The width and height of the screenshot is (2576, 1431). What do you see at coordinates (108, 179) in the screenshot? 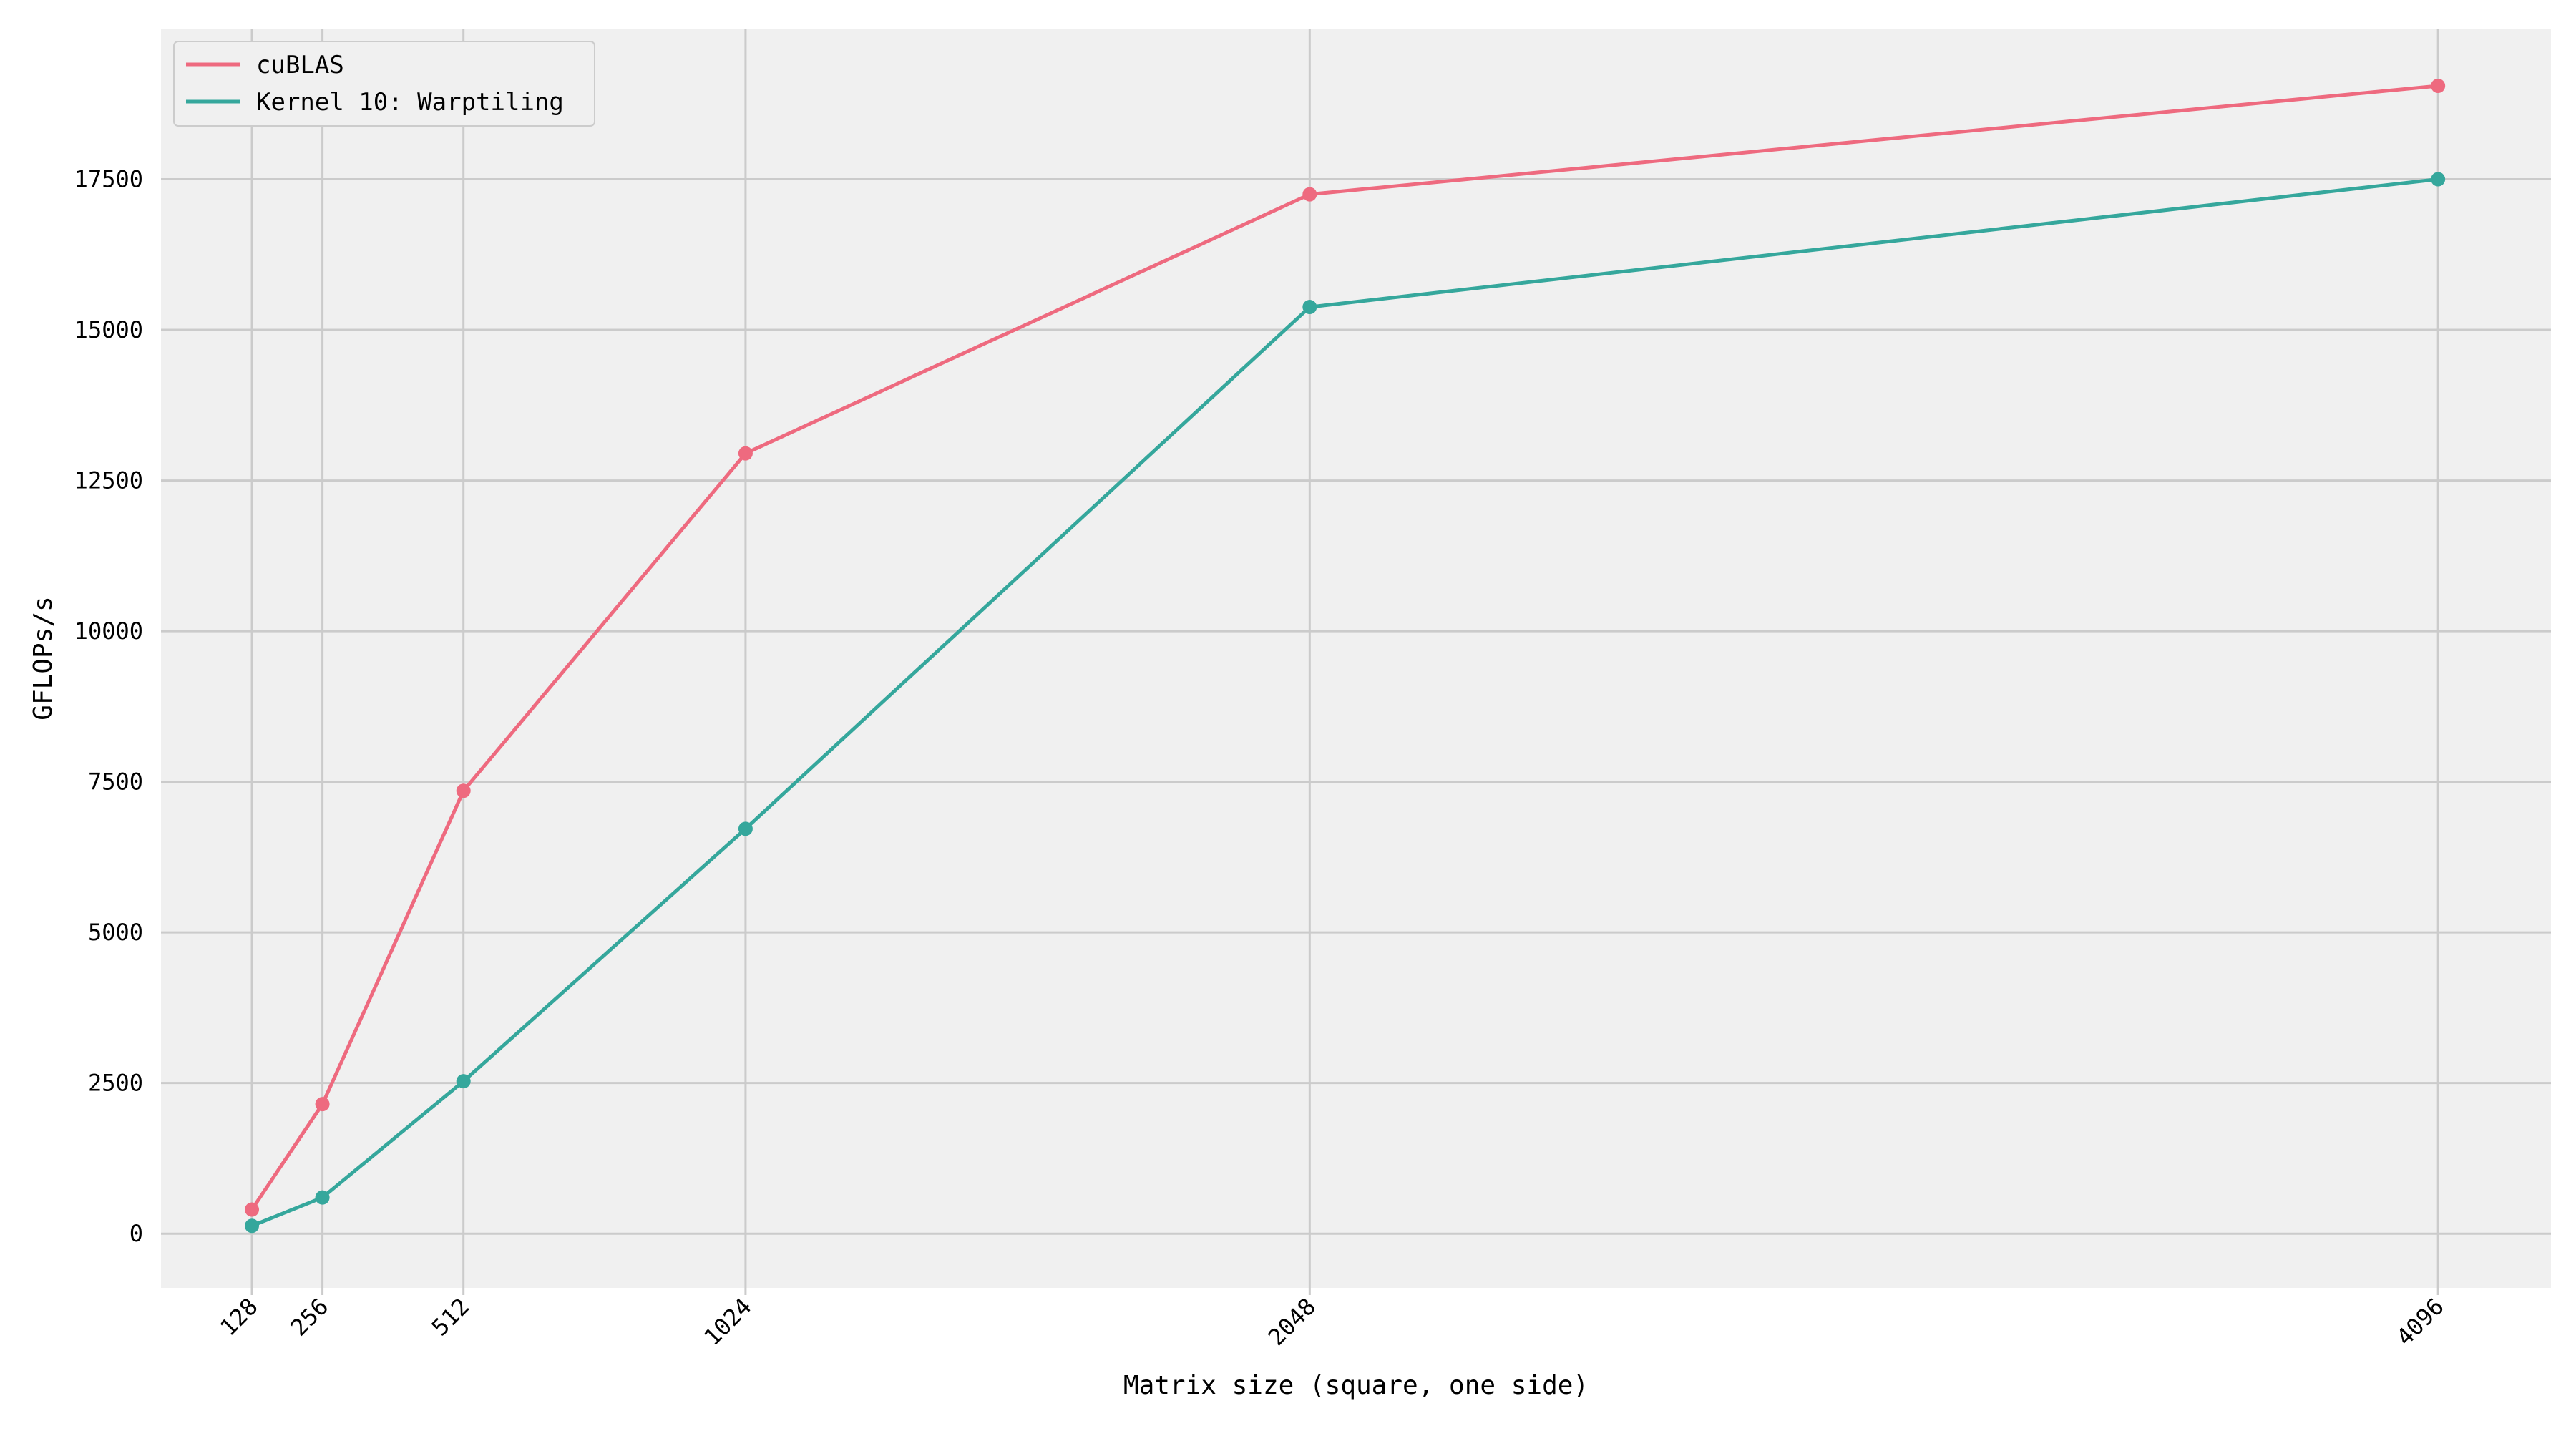
I see `y-tick-label: 17500` at bounding box center [108, 179].